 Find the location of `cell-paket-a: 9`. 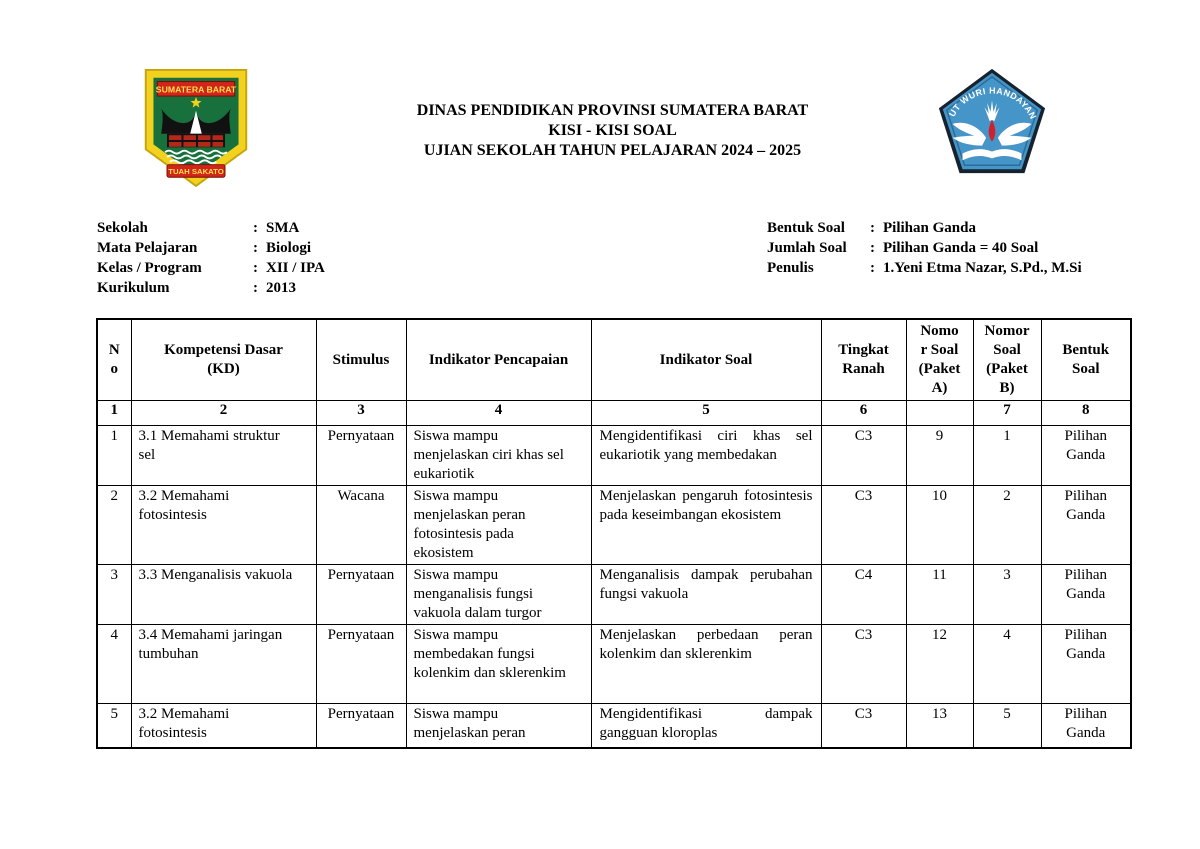

cell-paket-a: 9 is located at coordinates (939, 455).